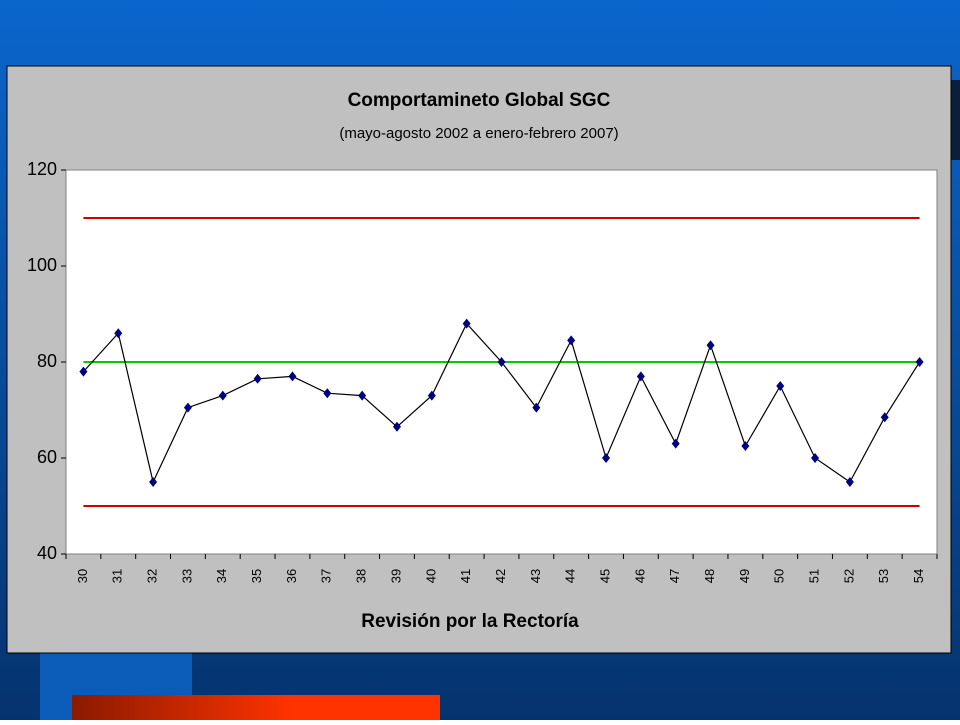 The width and height of the screenshot is (960, 725). I want to click on y-tick-label: 100, so click(42, 265).